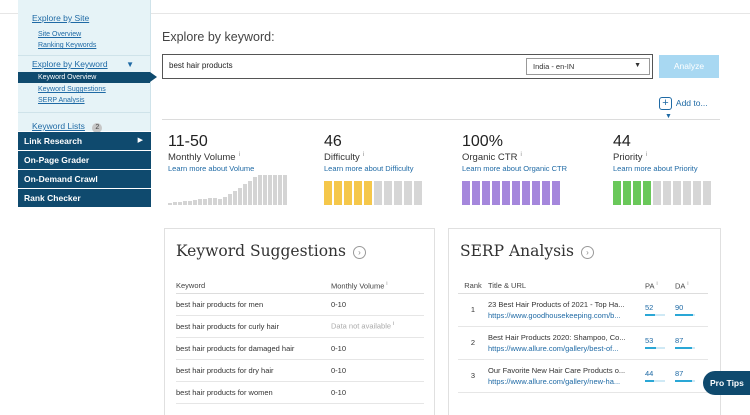 This screenshot has width=750, height=415. I want to click on pa-cell: 52, so click(660, 310).